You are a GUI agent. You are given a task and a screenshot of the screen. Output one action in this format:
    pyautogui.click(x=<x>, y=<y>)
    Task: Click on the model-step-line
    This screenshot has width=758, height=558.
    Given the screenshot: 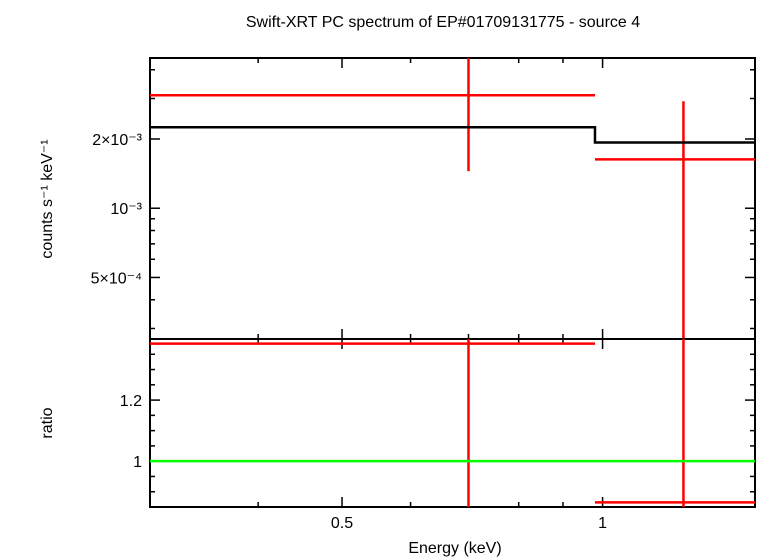 What is the action you would take?
    pyautogui.click(x=452, y=134)
    